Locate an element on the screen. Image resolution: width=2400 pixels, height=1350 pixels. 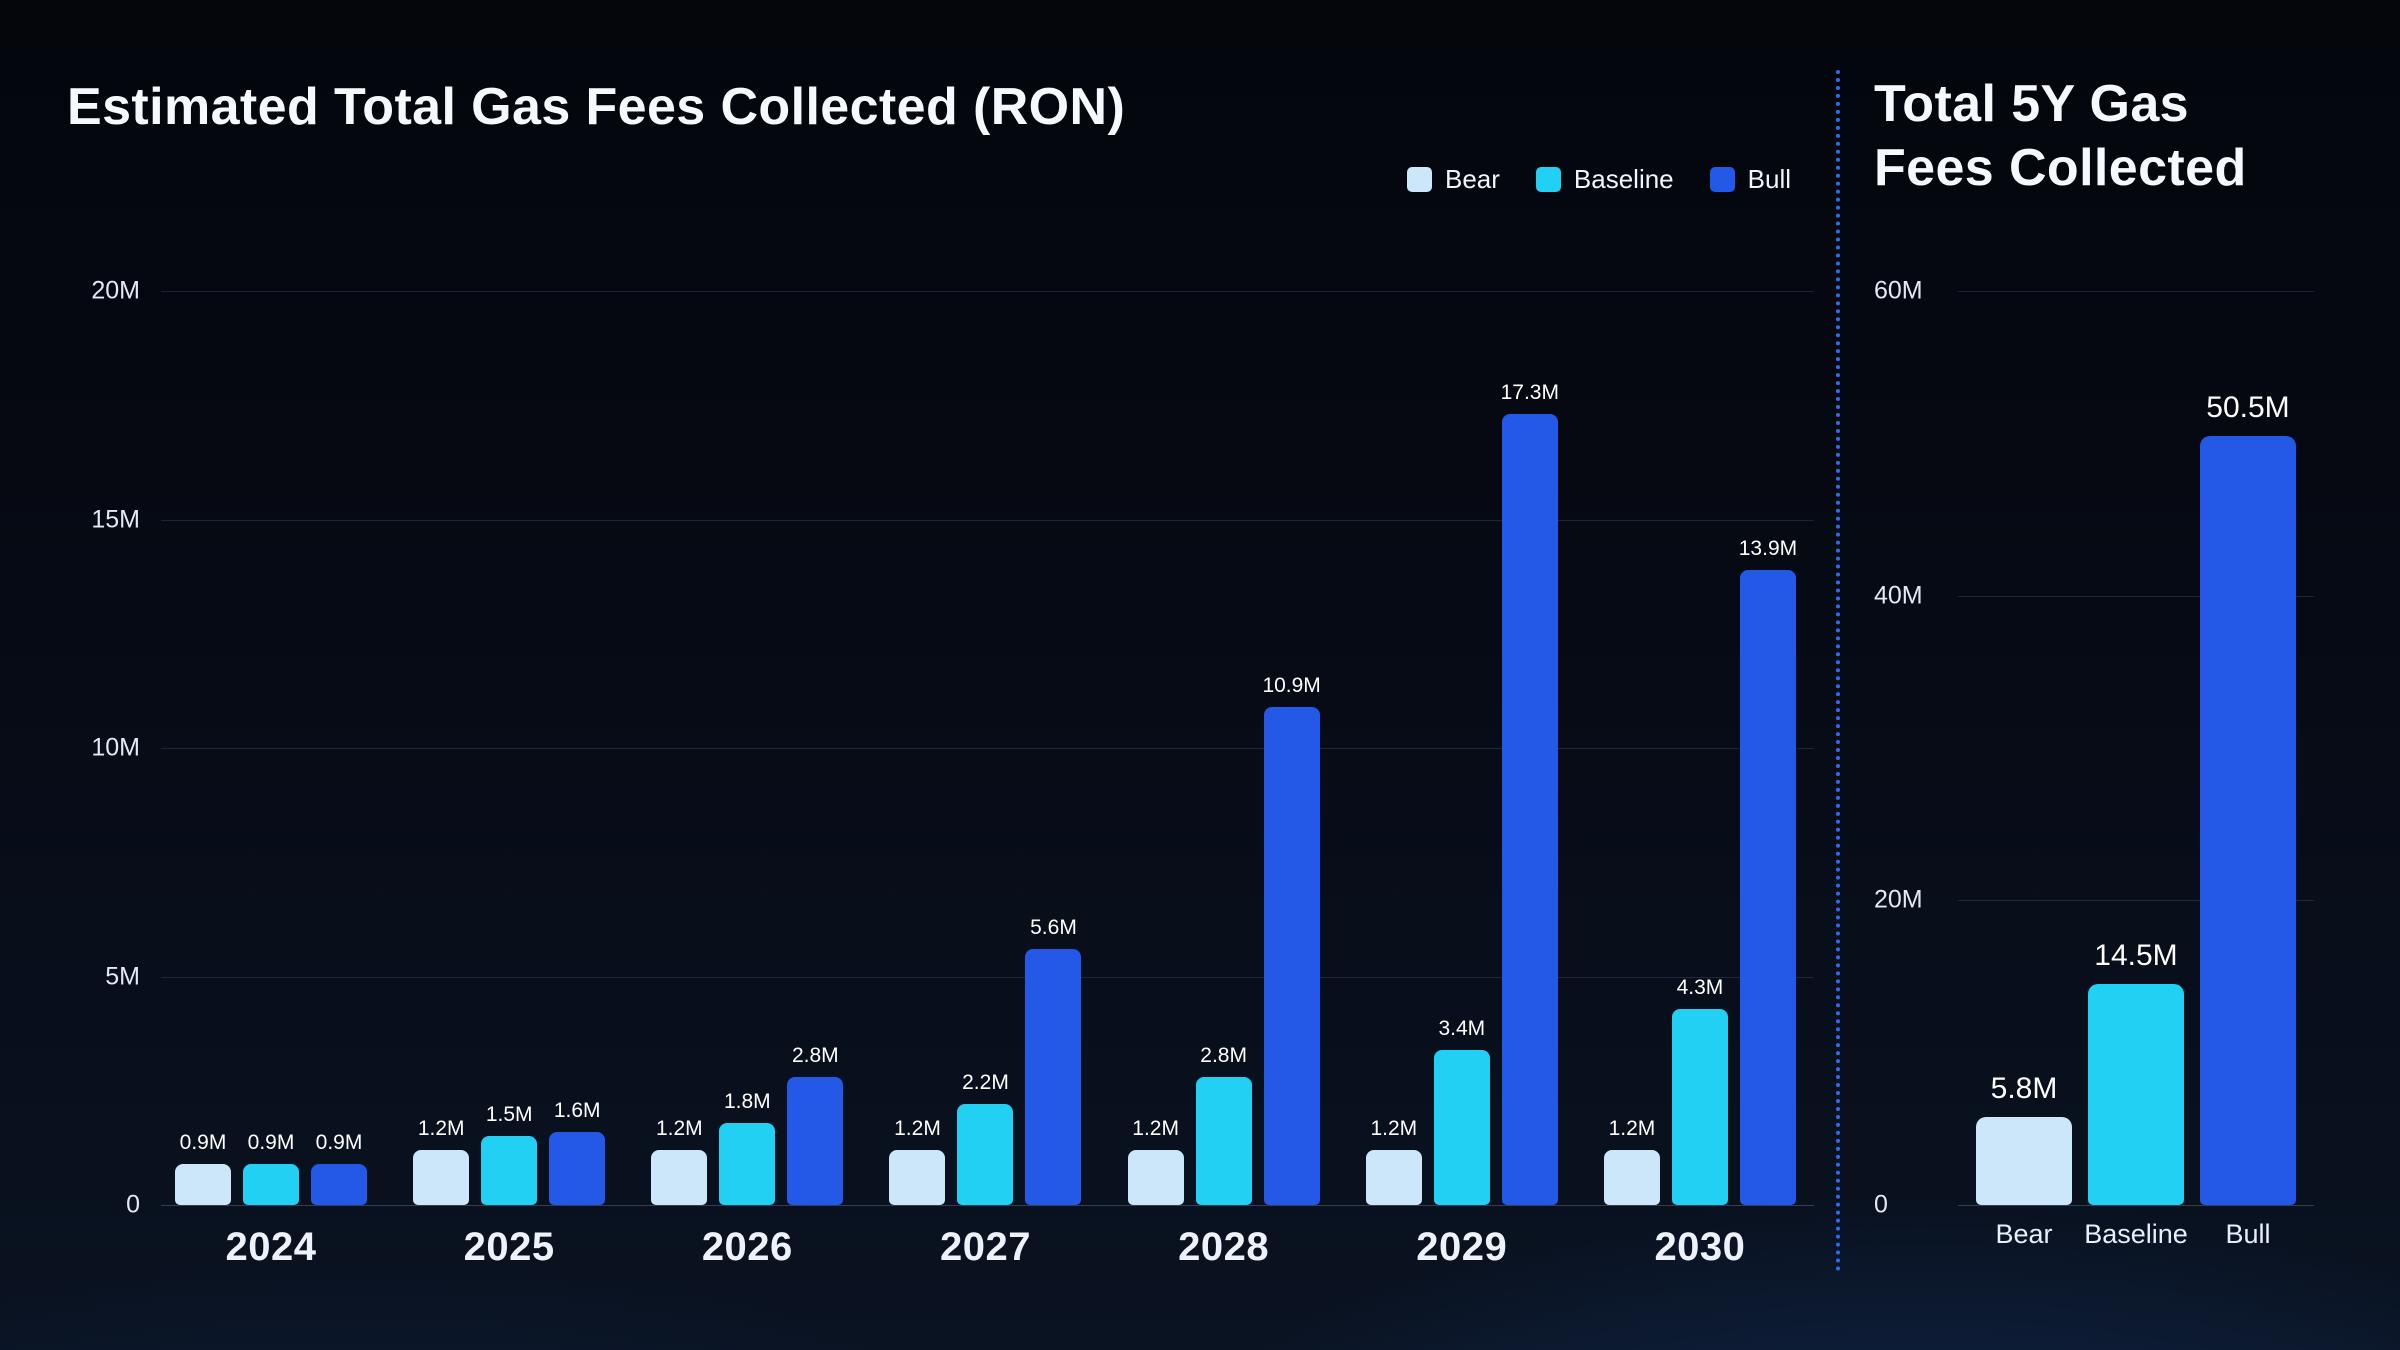
legend-item-bull: Bull is located at coordinates (1750, 179).